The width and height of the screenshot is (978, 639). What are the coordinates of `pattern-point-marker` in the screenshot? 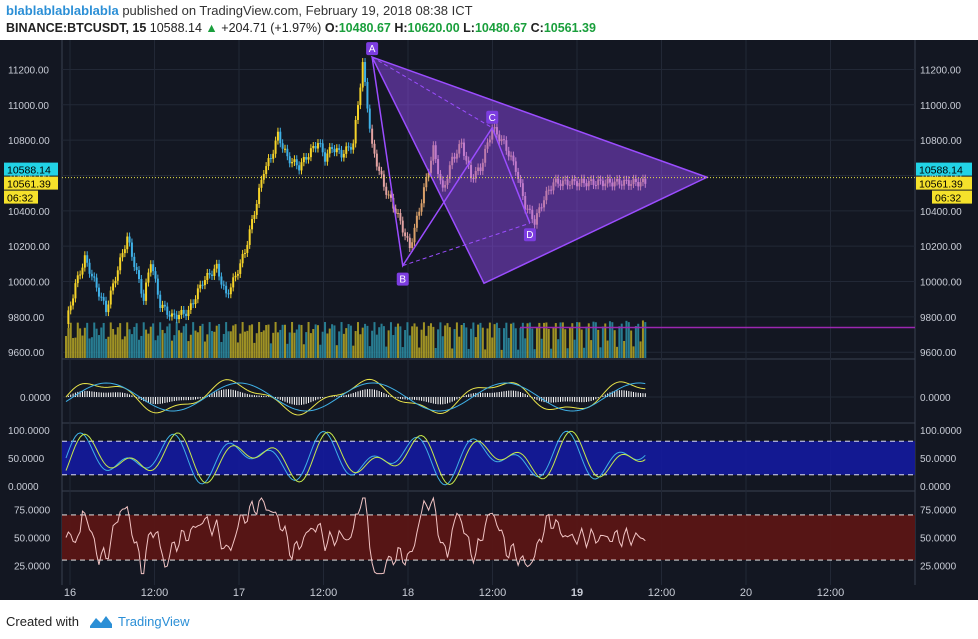 It's located at (402, 279).